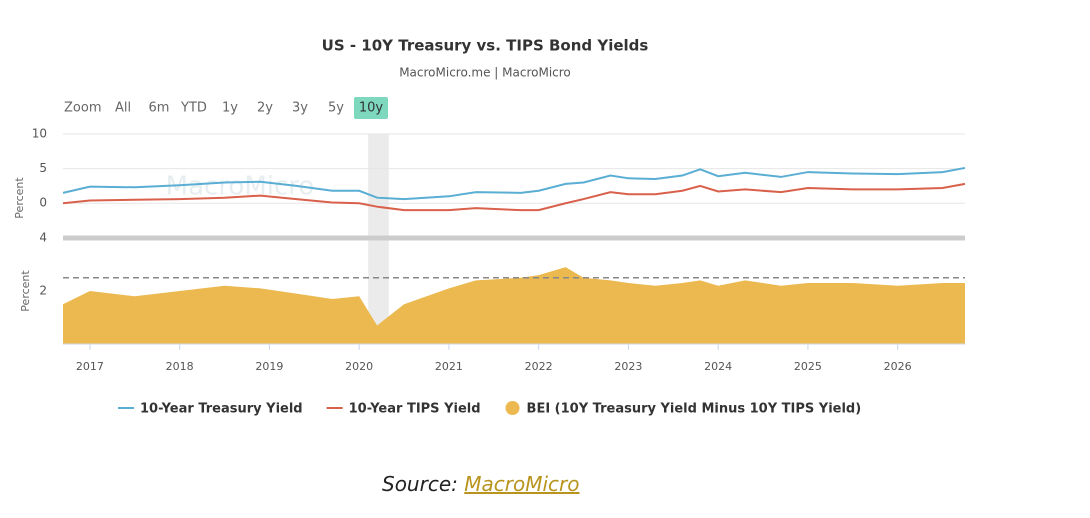  I want to click on area, so click(514, 305).